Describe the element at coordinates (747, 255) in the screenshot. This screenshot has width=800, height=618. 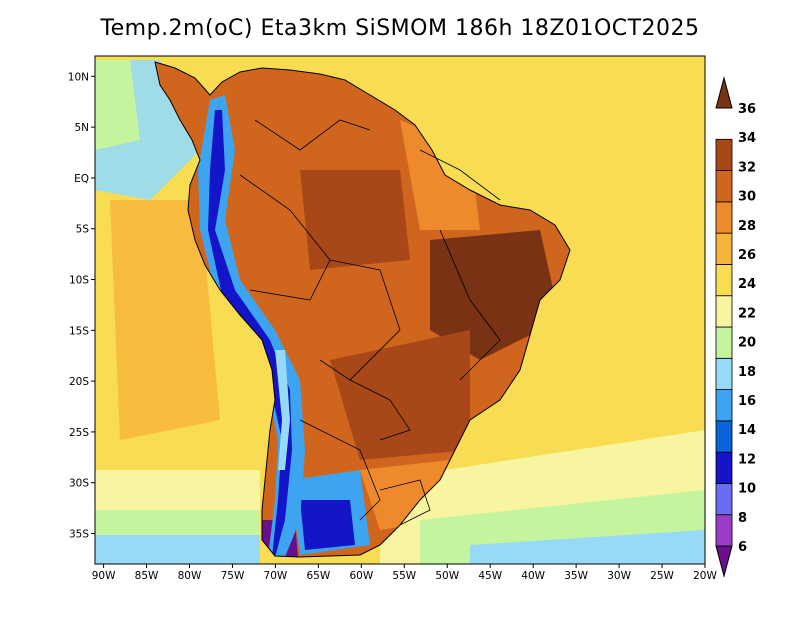
I see `colorbar-label: 26` at that location.